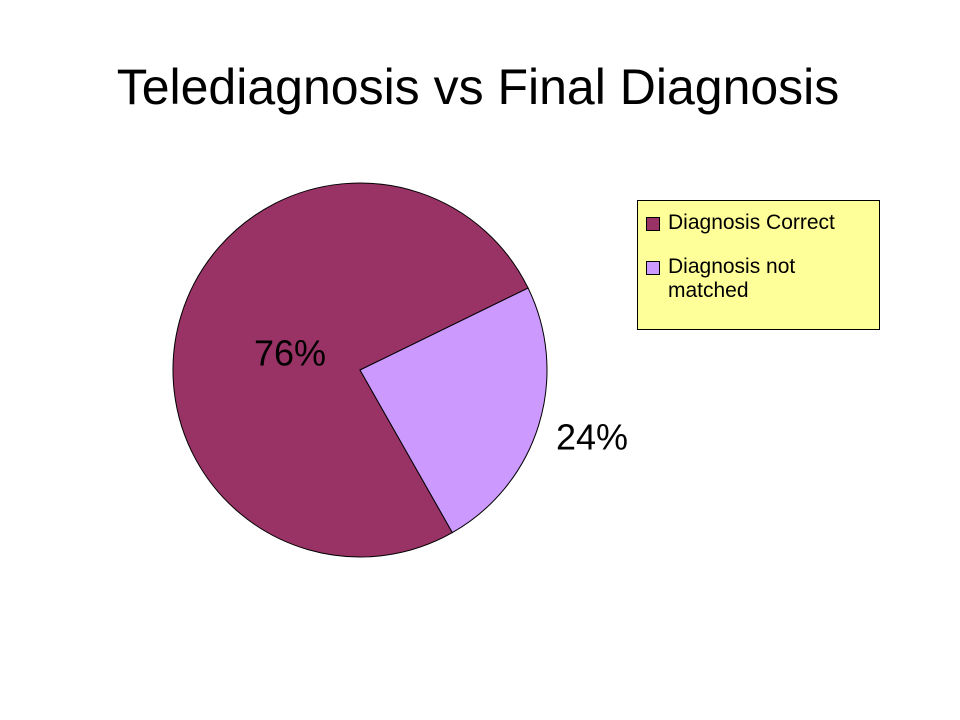 The height and width of the screenshot is (720, 960). What do you see at coordinates (453, 410) in the screenshot?
I see `pie-slice` at bounding box center [453, 410].